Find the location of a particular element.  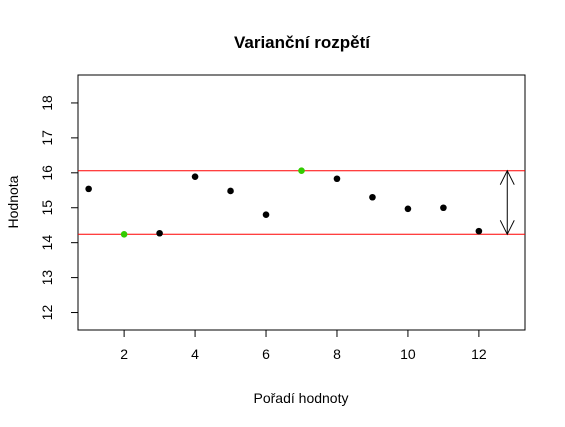

y-tick-label: 15 is located at coordinates (47, 208).